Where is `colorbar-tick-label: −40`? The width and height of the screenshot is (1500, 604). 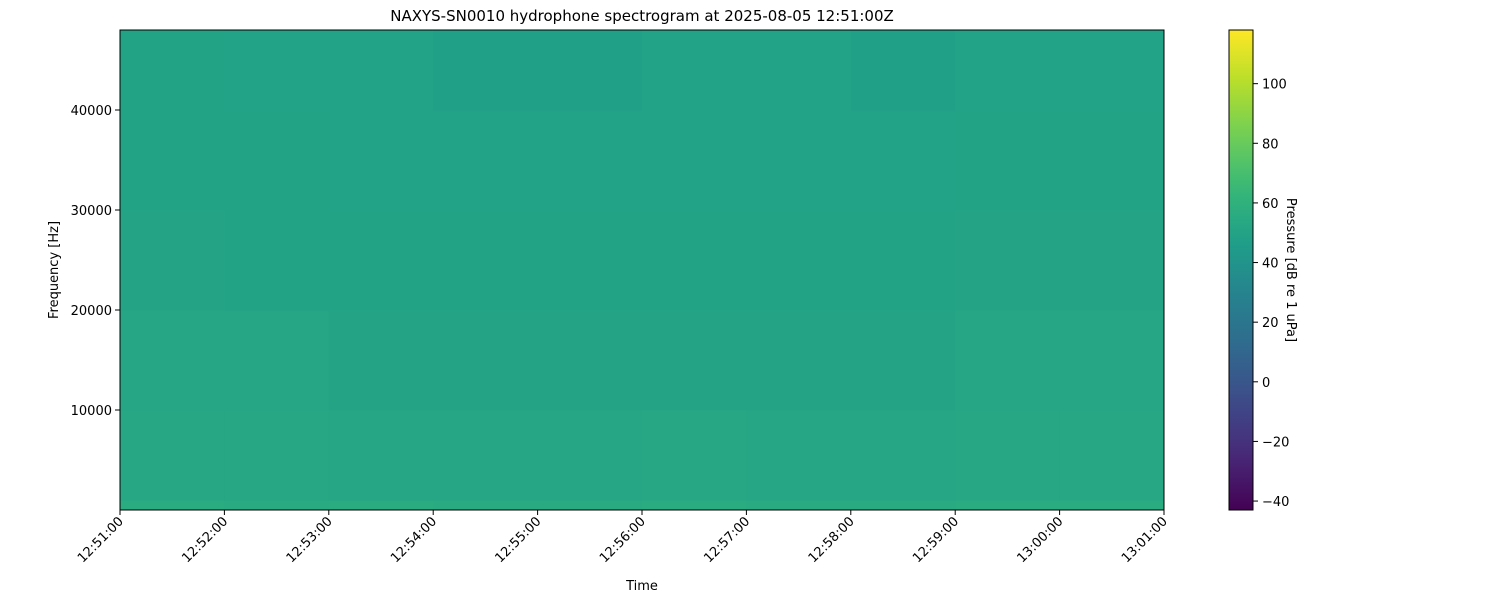 colorbar-tick-label: −40 is located at coordinates (1275, 502).